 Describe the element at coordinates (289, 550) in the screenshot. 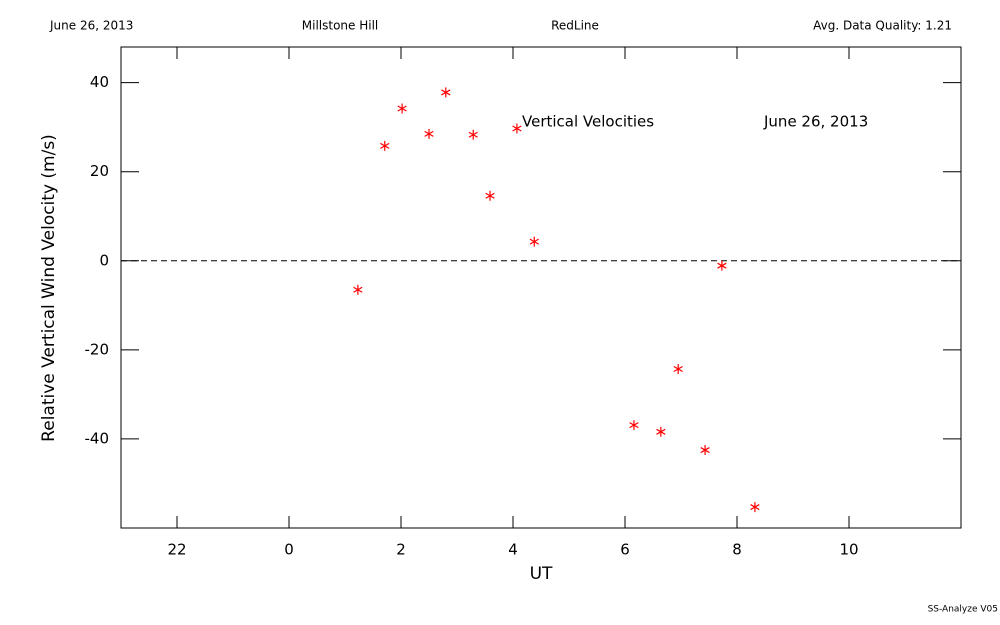

I see `x-tick-label: 0` at that location.